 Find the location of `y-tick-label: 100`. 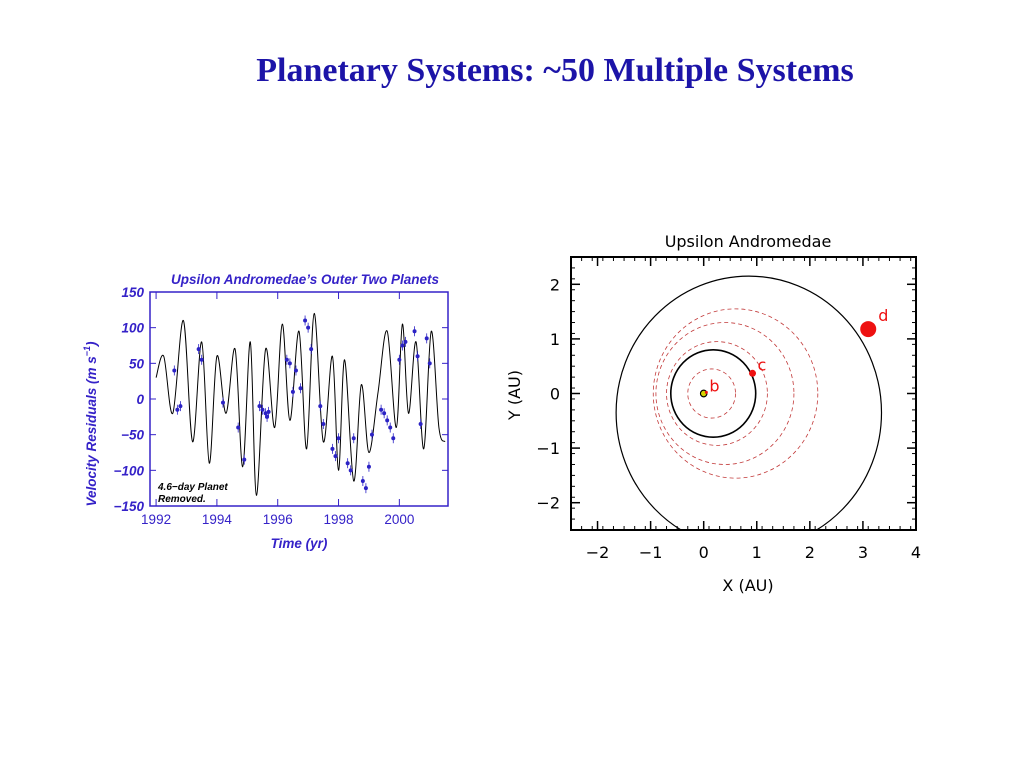

y-tick-label: 100 is located at coordinates (132, 328).